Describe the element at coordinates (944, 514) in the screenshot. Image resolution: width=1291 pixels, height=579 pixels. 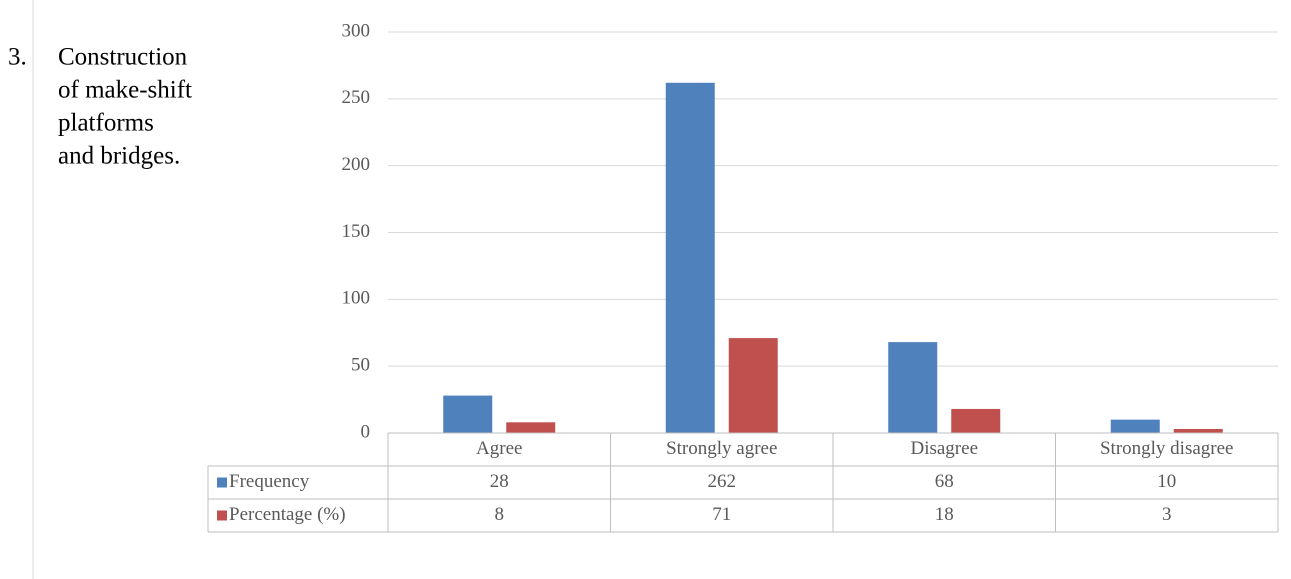
I see `table-value: 18` at that location.